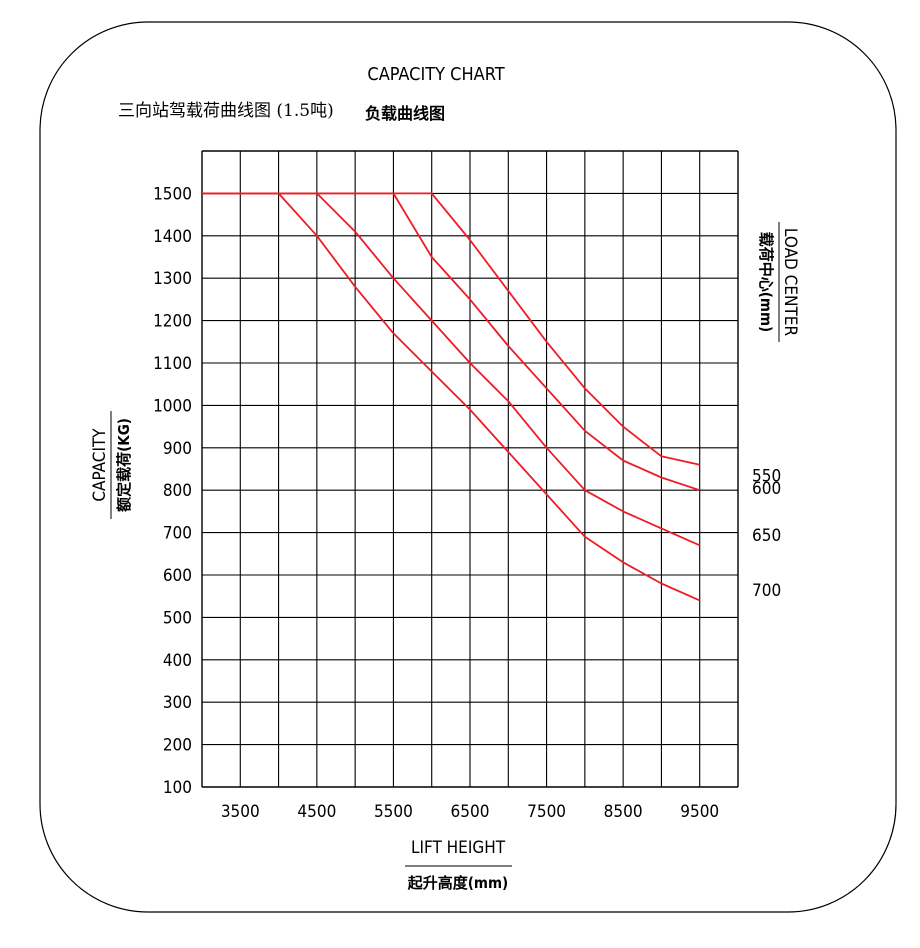 This screenshot has height=948, width=920. I want to click on series-label-650: 650, so click(766, 536).